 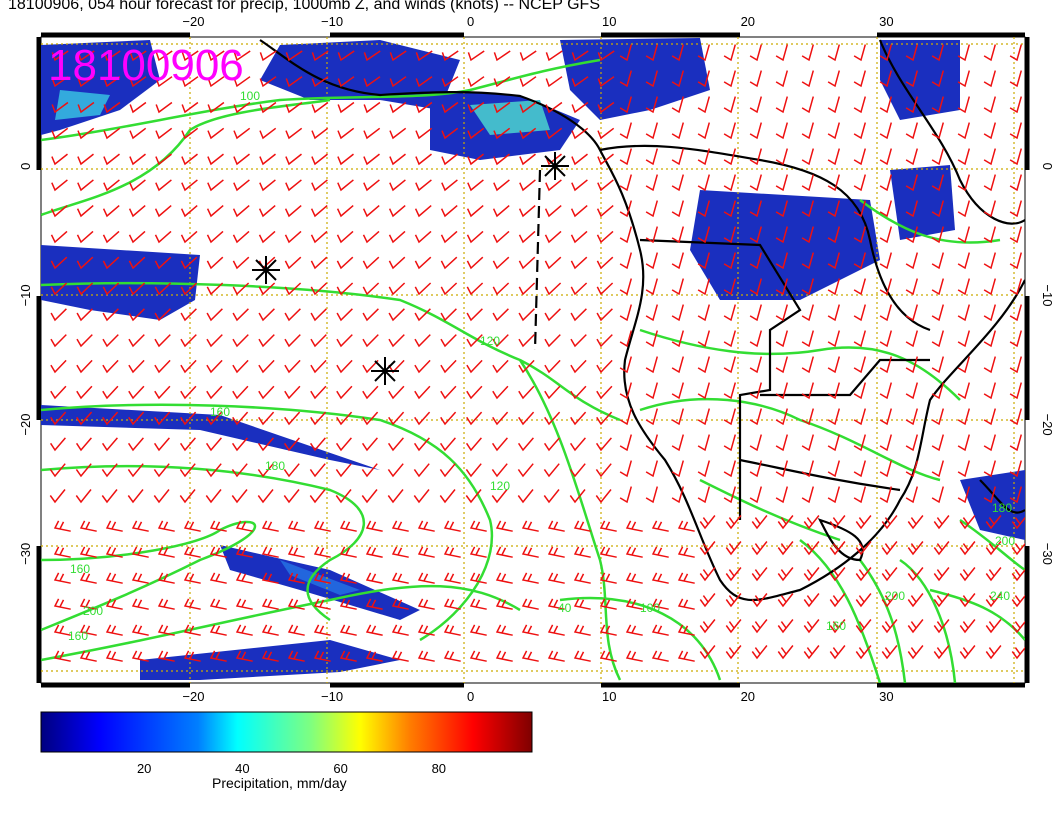 What do you see at coordinates (1002, 508) in the screenshot?
I see `contour-label: 180` at bounding box center [1002, 508].